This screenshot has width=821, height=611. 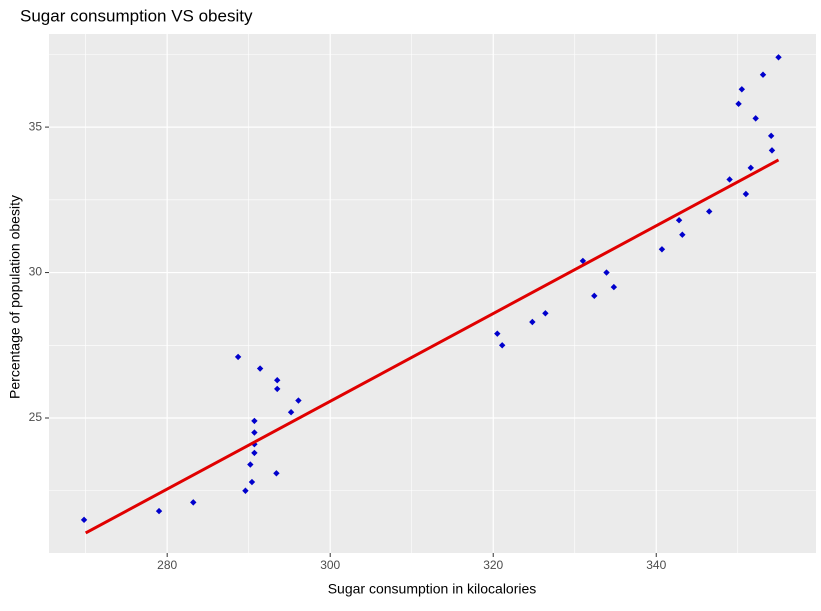 What do you see at coordinates (432, 589) in the screenshot?
I see `x-axis-label: Sugar consumption in kilocalories` at bounding box center [432, 589].